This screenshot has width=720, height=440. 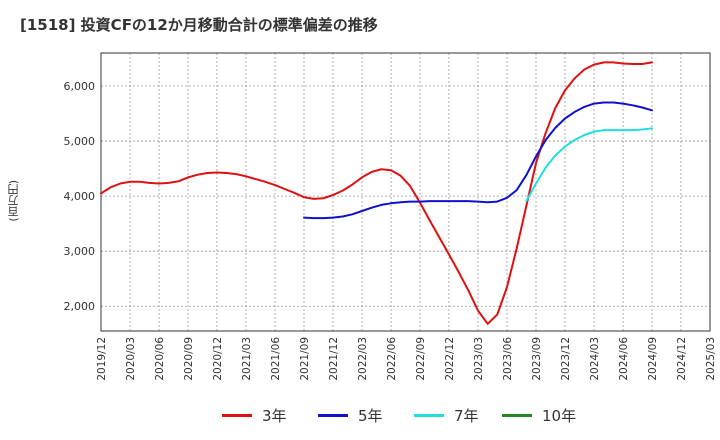 What do you see at coordinates (450, 359) in the screenshot?
I see `x-tick-label: 2022/12` at bounding box center [450, 359].